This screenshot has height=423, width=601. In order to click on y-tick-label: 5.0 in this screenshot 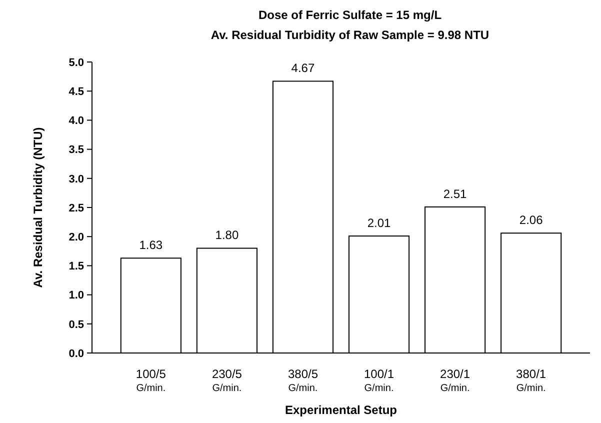, I will do `click(76, 62)`.